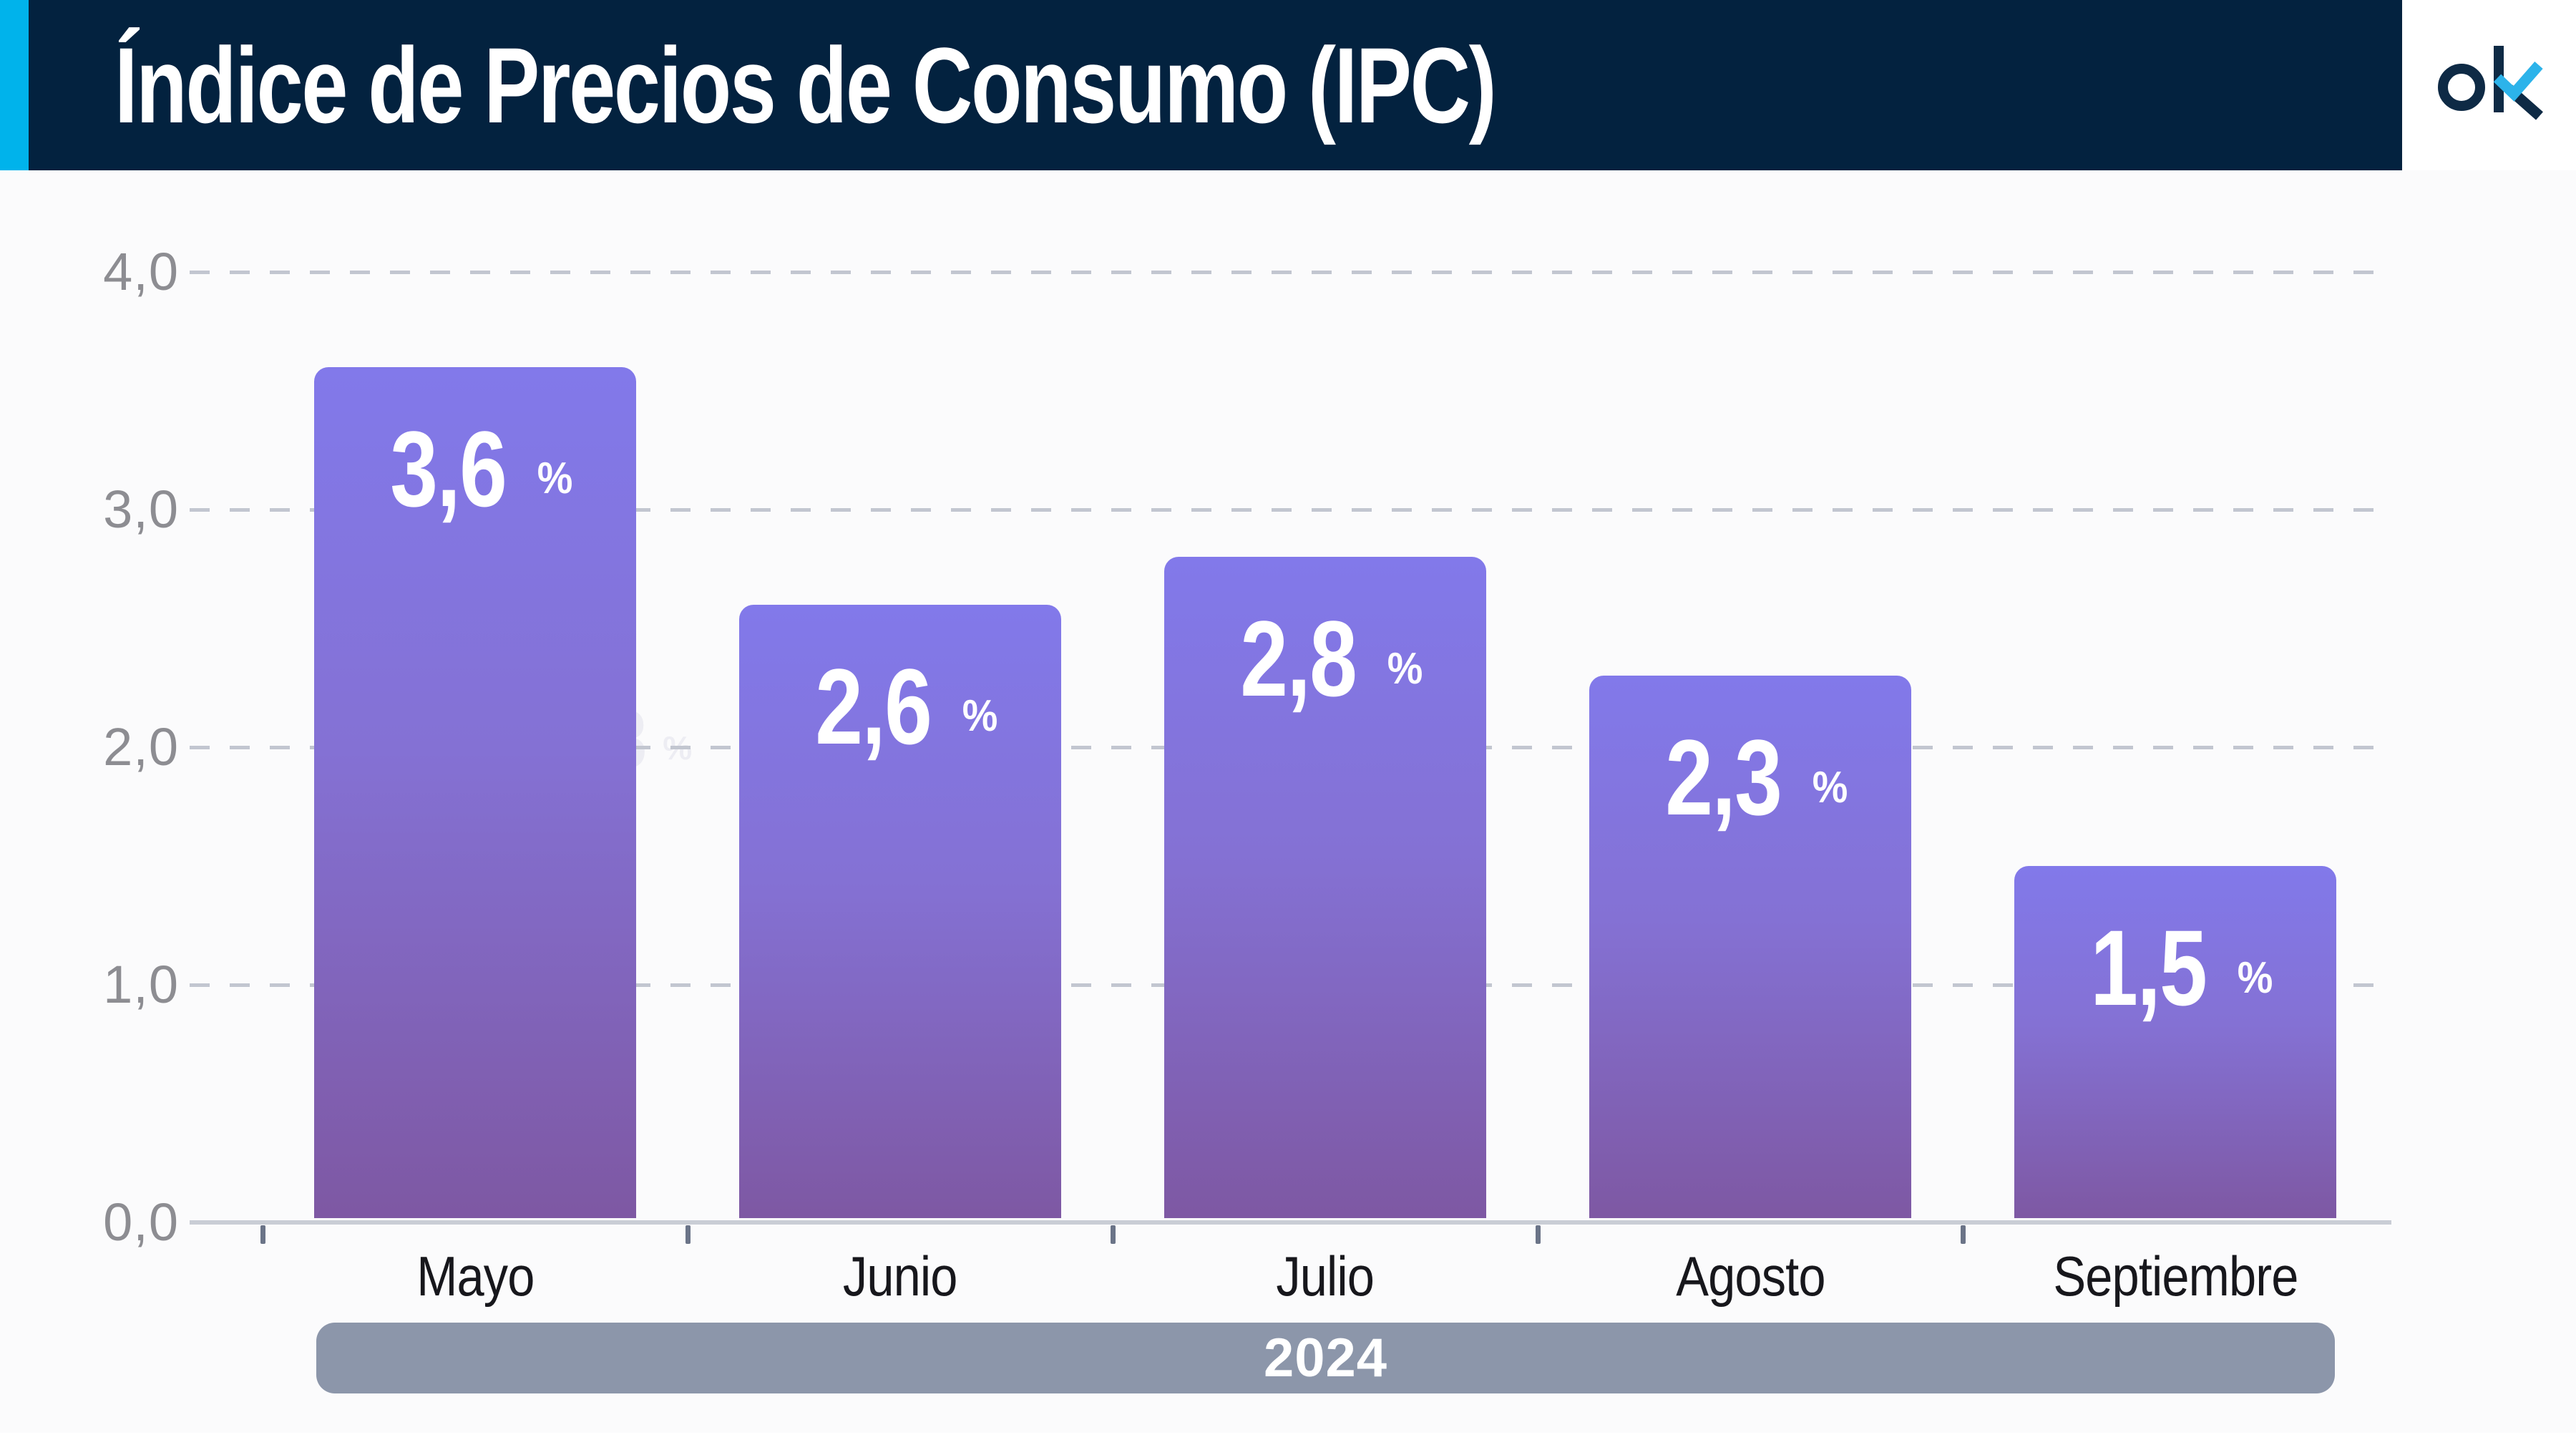 Image resolution: width=2576 pixels, height=1450 pixels. I want to click on year-pill: 2024, so click(1325, 1358).